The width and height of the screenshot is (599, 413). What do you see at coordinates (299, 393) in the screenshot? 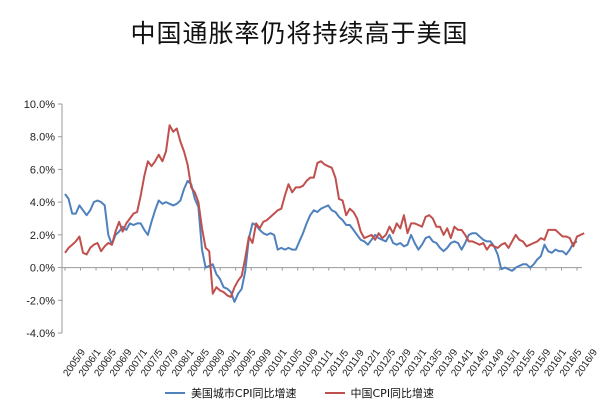
I see `legend: 美国城市CPI同比增速 中国CPI同比增速` at bounding box center [299, 393].